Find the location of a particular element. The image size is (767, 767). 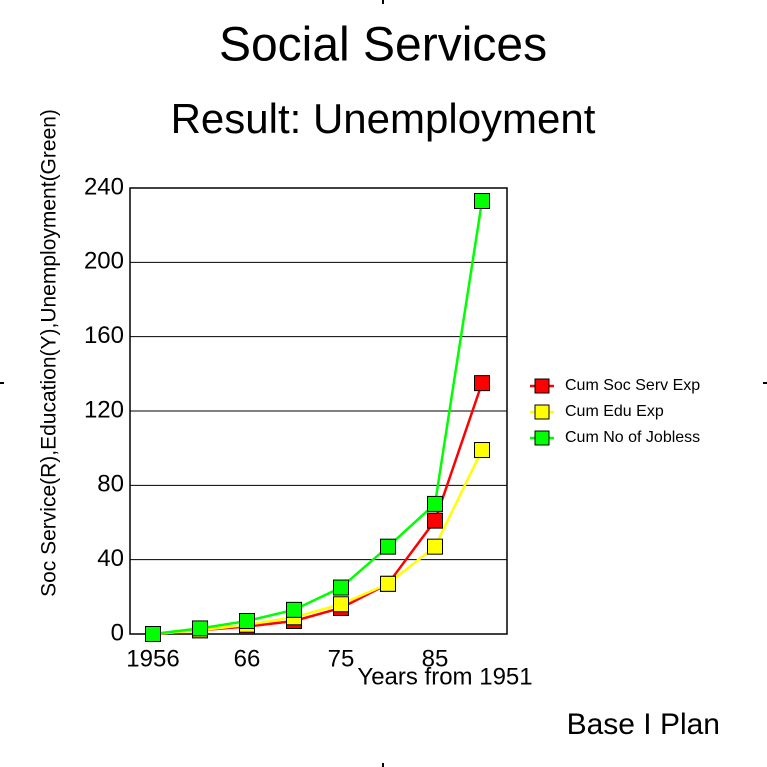

y-tick-label: 40 is located at coordinates (110, 558).